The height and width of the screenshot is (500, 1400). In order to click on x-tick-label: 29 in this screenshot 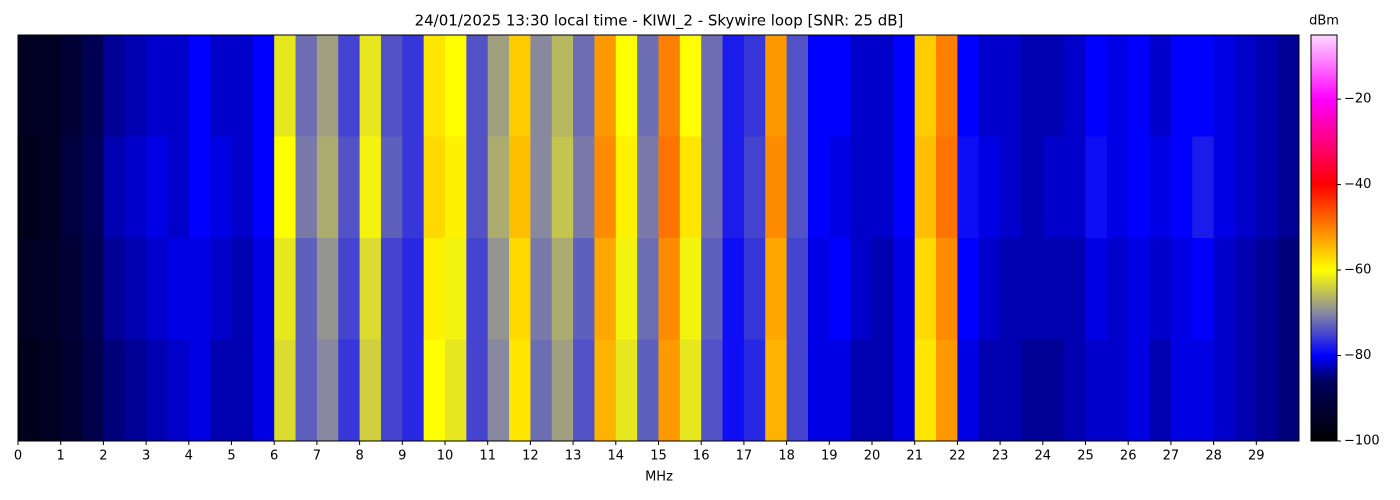, I will do `click(1256, 456)`.